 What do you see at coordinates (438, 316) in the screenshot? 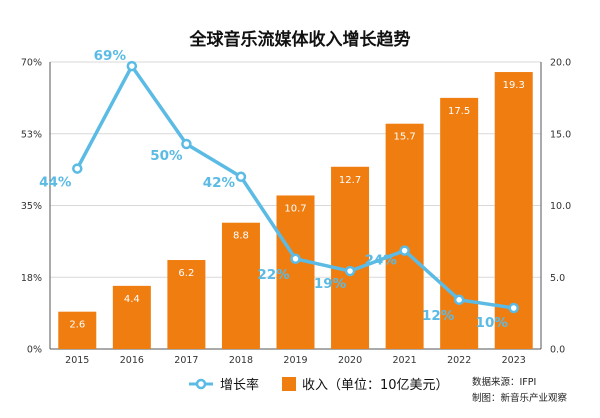
I see `growth-rate-label: 12%` at bounding box center [438, 316].